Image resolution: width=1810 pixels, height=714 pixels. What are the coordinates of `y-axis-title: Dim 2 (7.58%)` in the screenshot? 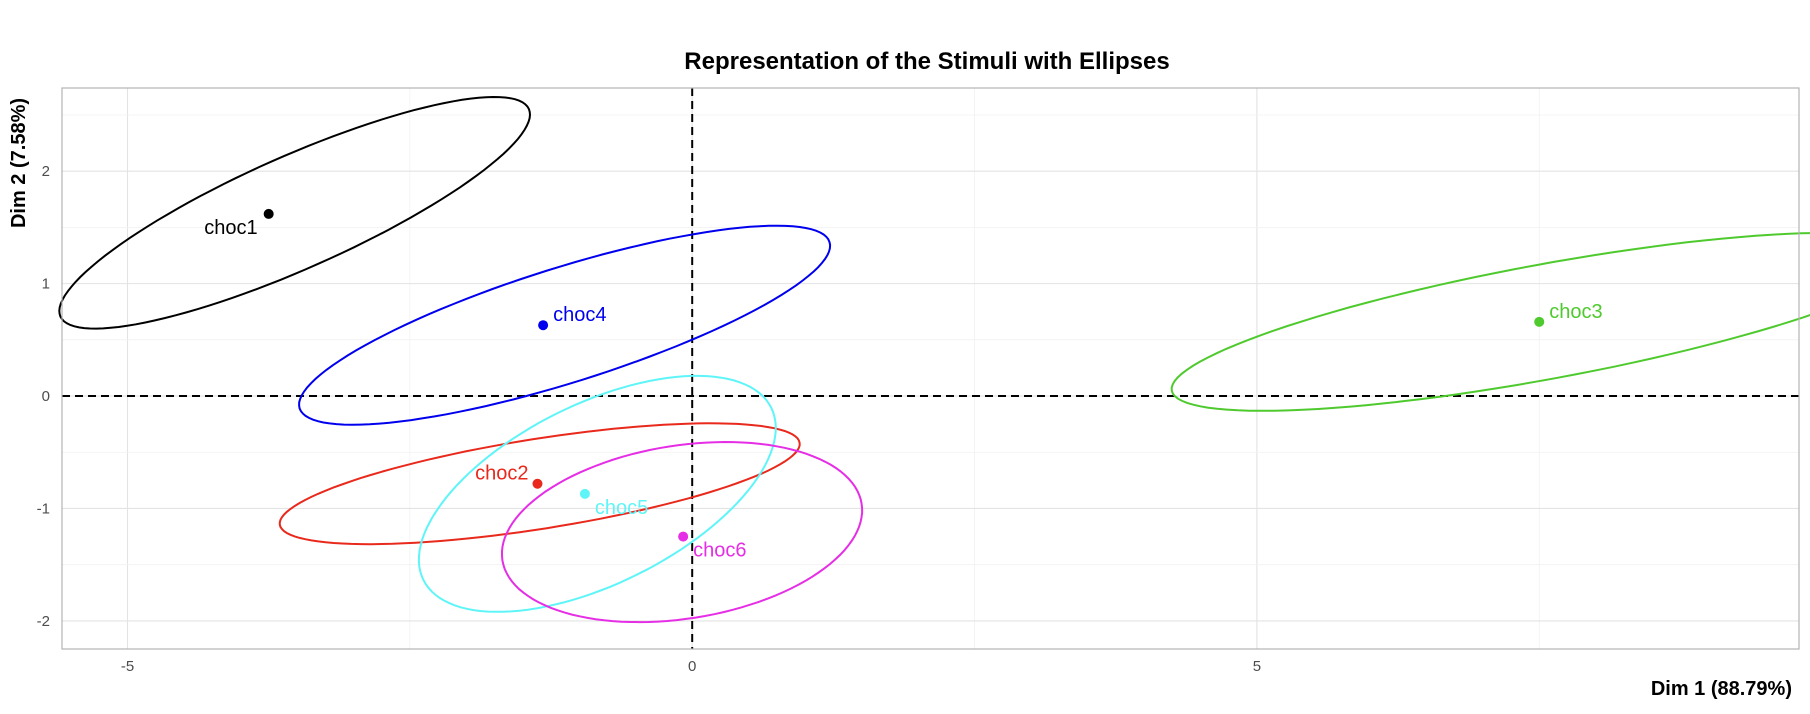 It's located at (19, 163).